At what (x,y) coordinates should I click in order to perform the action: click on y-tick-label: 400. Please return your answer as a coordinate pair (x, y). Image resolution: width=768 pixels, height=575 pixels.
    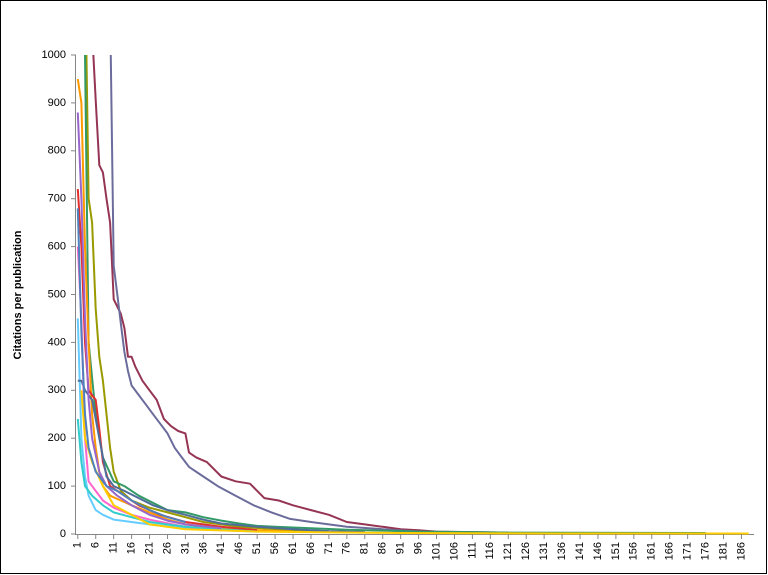
    Looking at the image, I should click on (57, 342).